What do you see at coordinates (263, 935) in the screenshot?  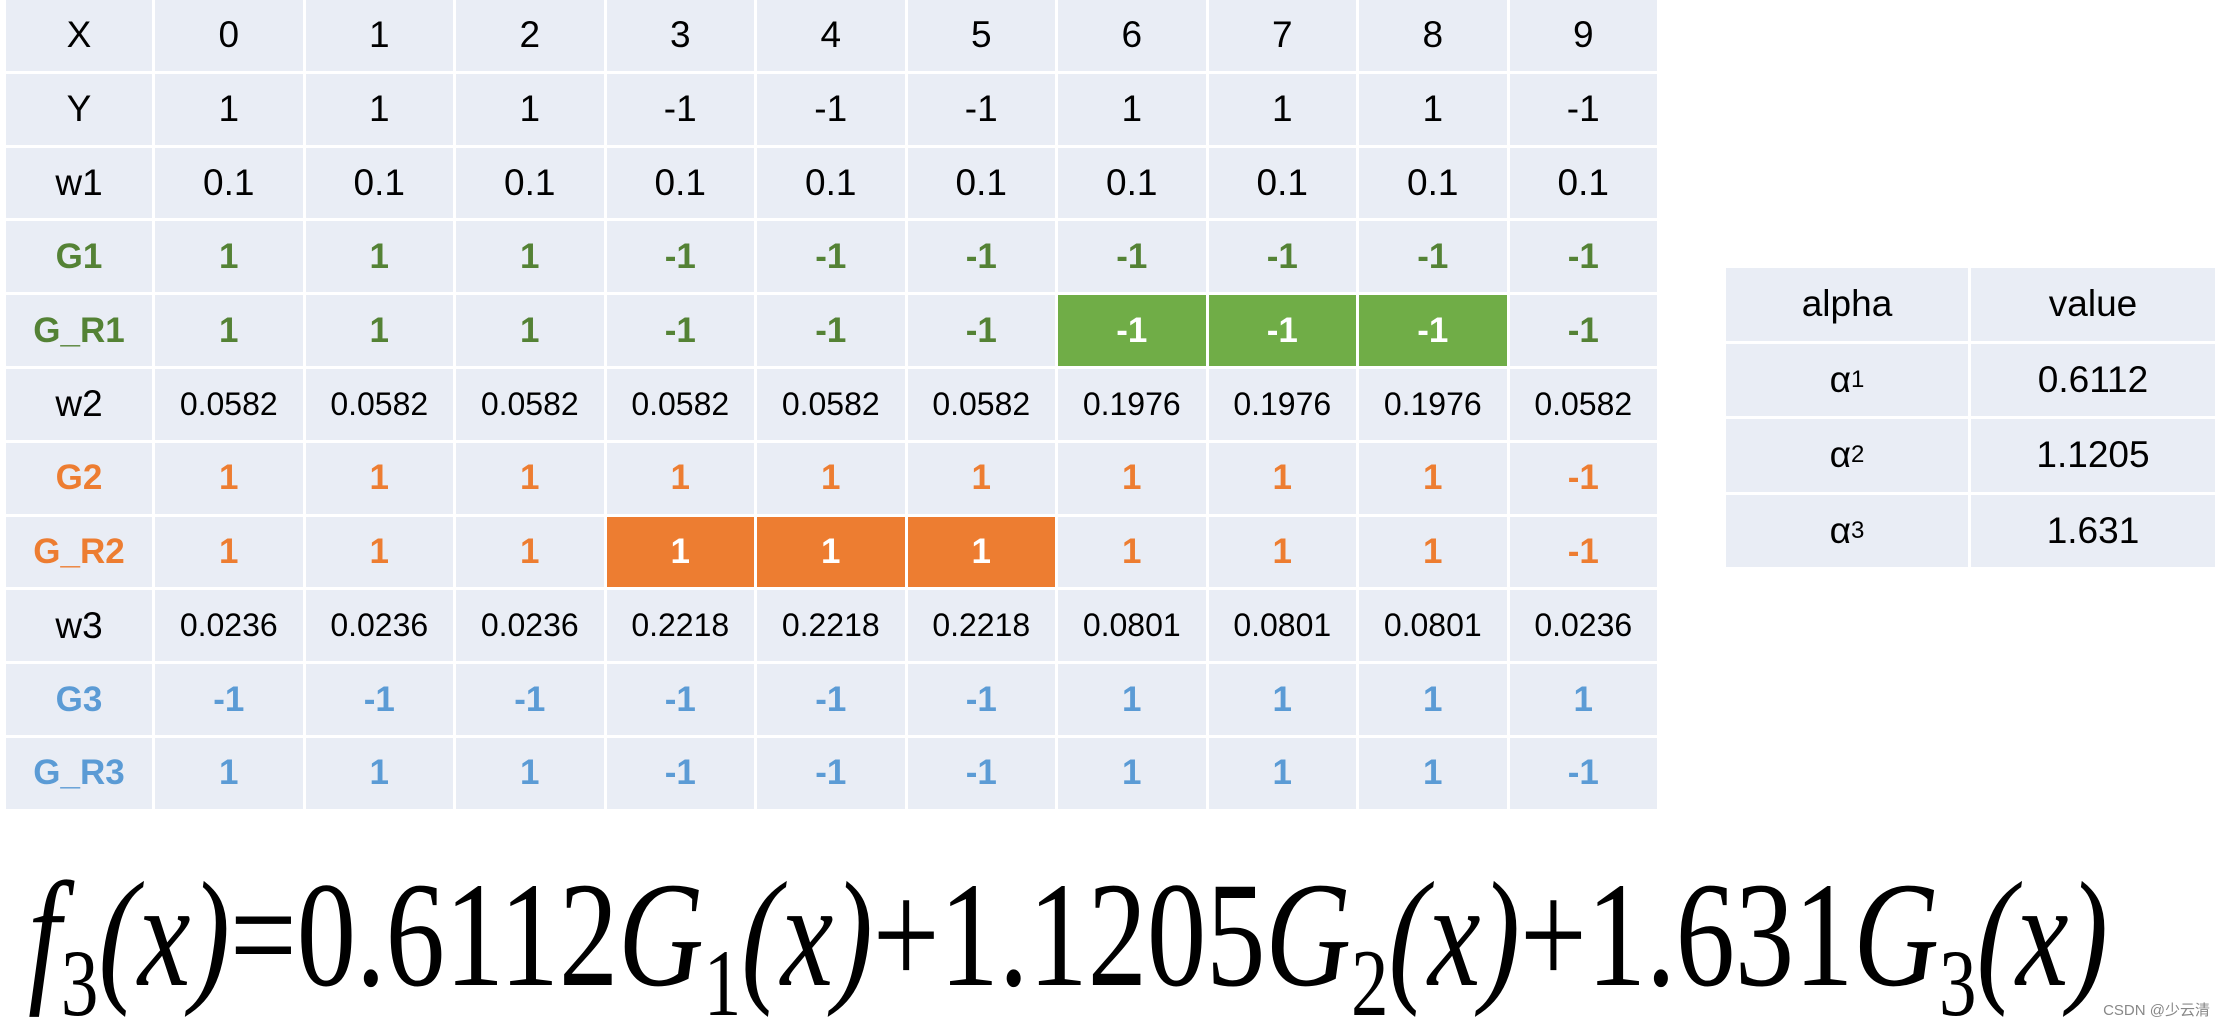 I see `operator: =` at bounding box center [263, 935].